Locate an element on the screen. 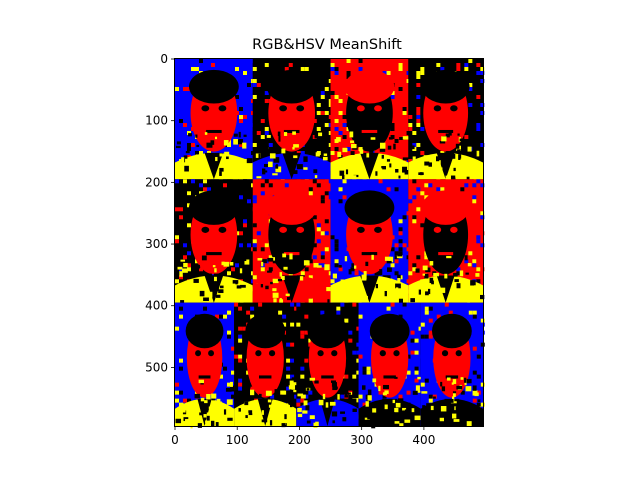 The width and height of the screenshot is (640, 480). chart-title: RGB&HSV MeanShift is located at coordinates (327, 45).